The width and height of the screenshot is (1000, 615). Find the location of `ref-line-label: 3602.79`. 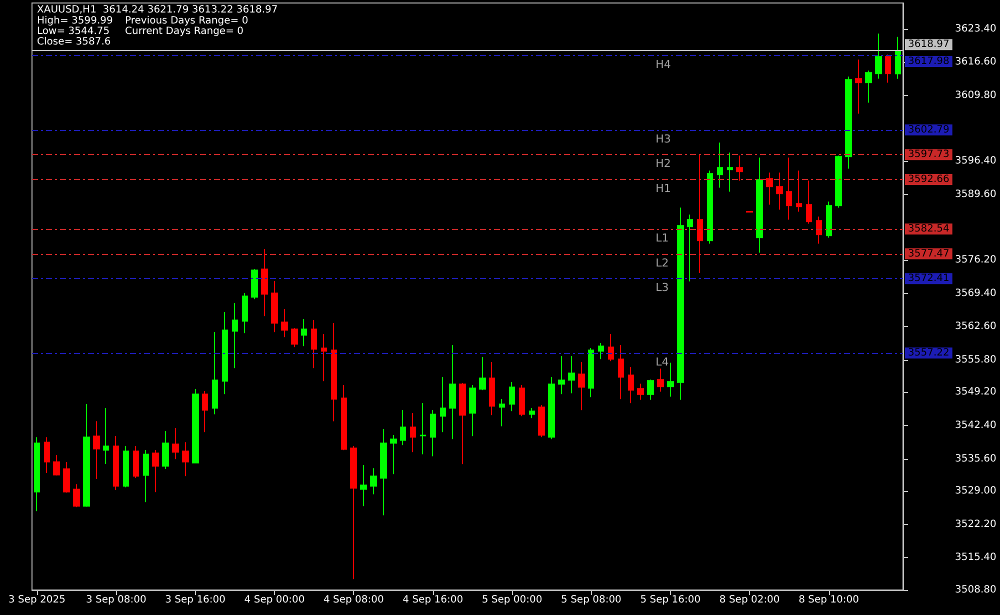

ref-line-label: 3602.79 is located at coordinates (929, 130).